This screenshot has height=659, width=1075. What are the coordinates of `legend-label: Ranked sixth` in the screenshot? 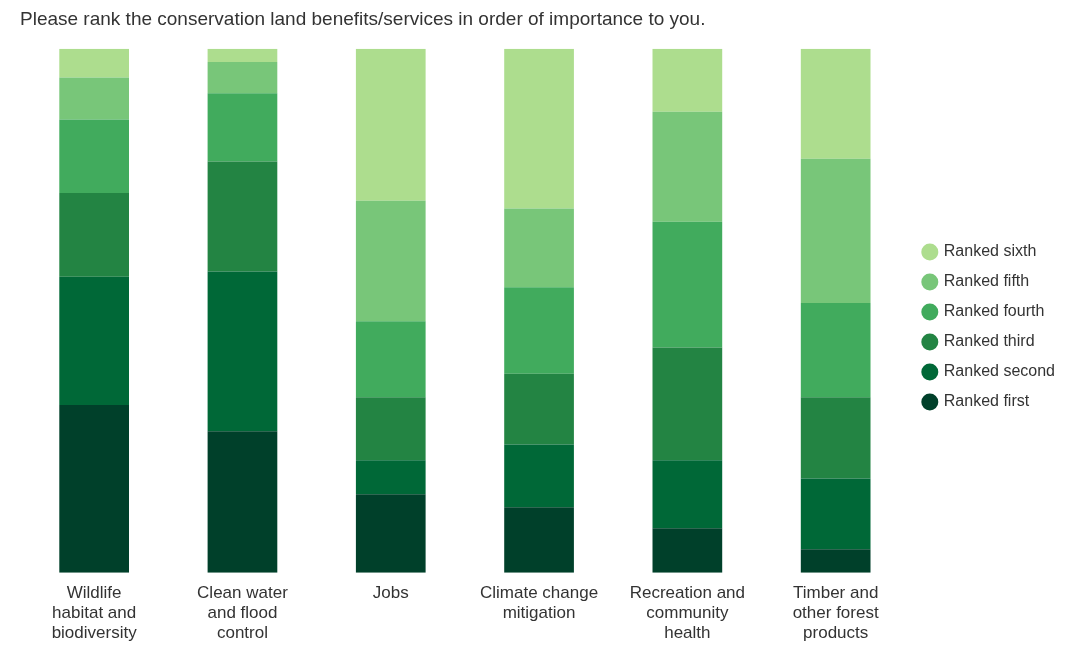 It's located at (990, 251).